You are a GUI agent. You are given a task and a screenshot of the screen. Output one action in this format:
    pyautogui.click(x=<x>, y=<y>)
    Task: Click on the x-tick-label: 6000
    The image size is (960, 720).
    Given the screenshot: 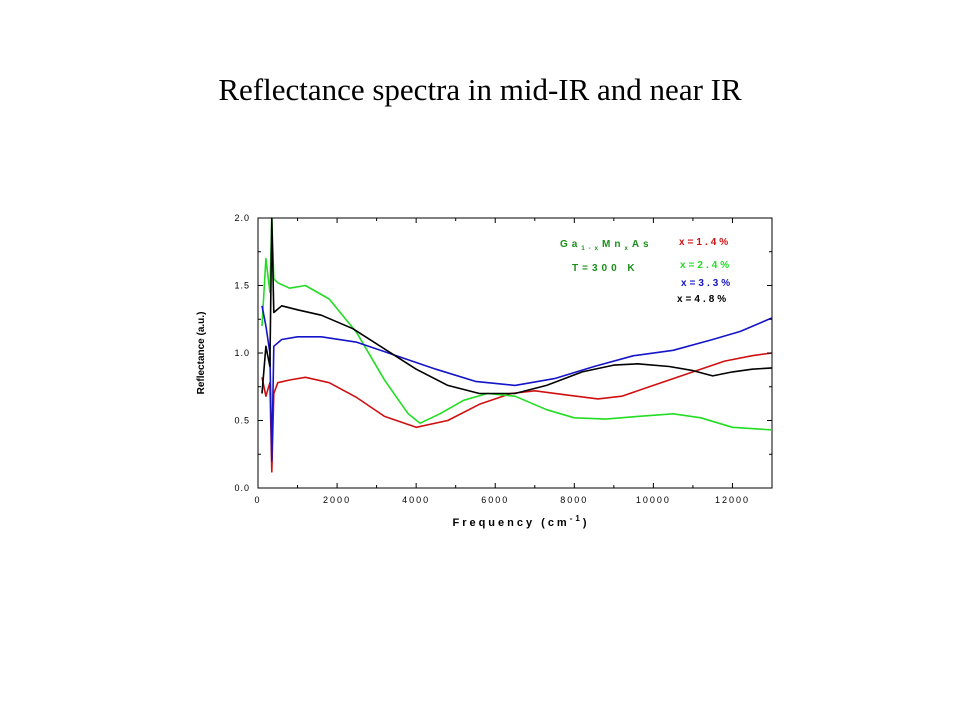 What is the action you would take?
    pyautogui.click(x=495, y=500)
    